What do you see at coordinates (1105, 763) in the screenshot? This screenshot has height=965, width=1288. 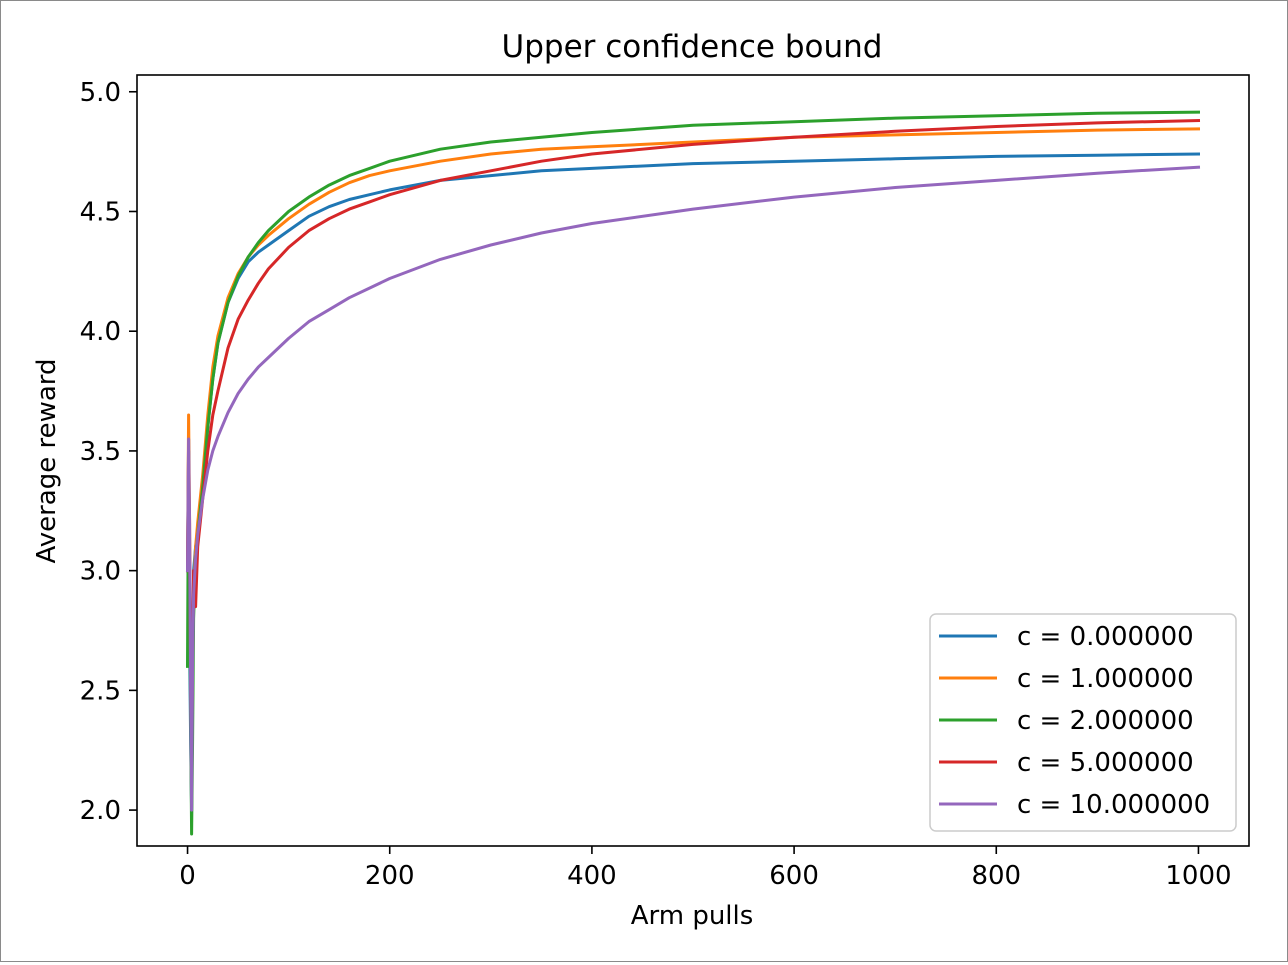 I see `legend-label-4: c = 5.000000` at bounding box center [1105, 763].